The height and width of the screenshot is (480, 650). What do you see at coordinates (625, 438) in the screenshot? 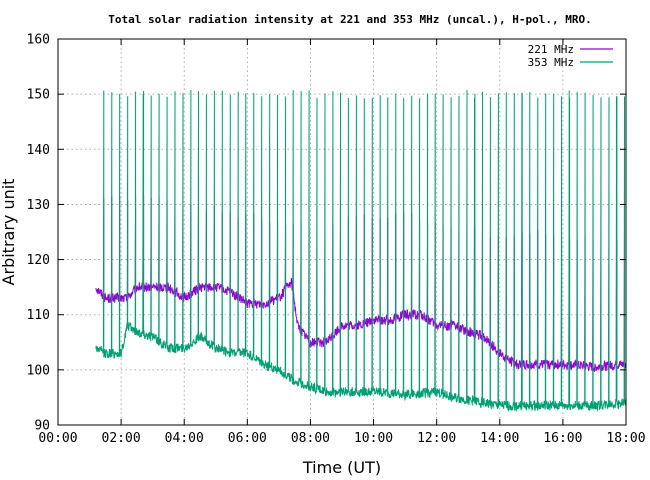
I see `x-tick-label: 18:00` at bounding box center [625, 438].